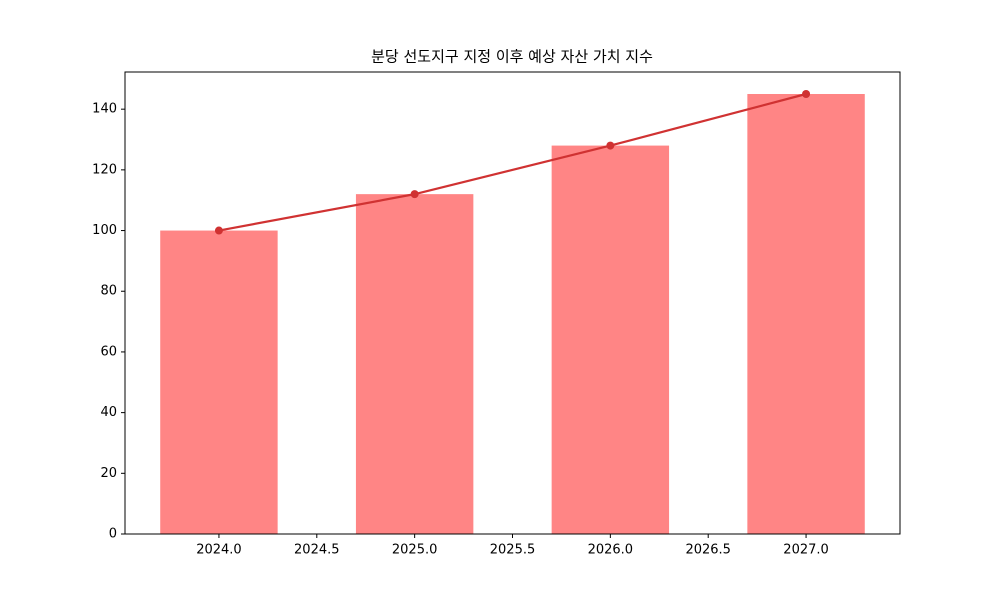  I want to click on x-tick-label: 2026.0, so click(611, 550).